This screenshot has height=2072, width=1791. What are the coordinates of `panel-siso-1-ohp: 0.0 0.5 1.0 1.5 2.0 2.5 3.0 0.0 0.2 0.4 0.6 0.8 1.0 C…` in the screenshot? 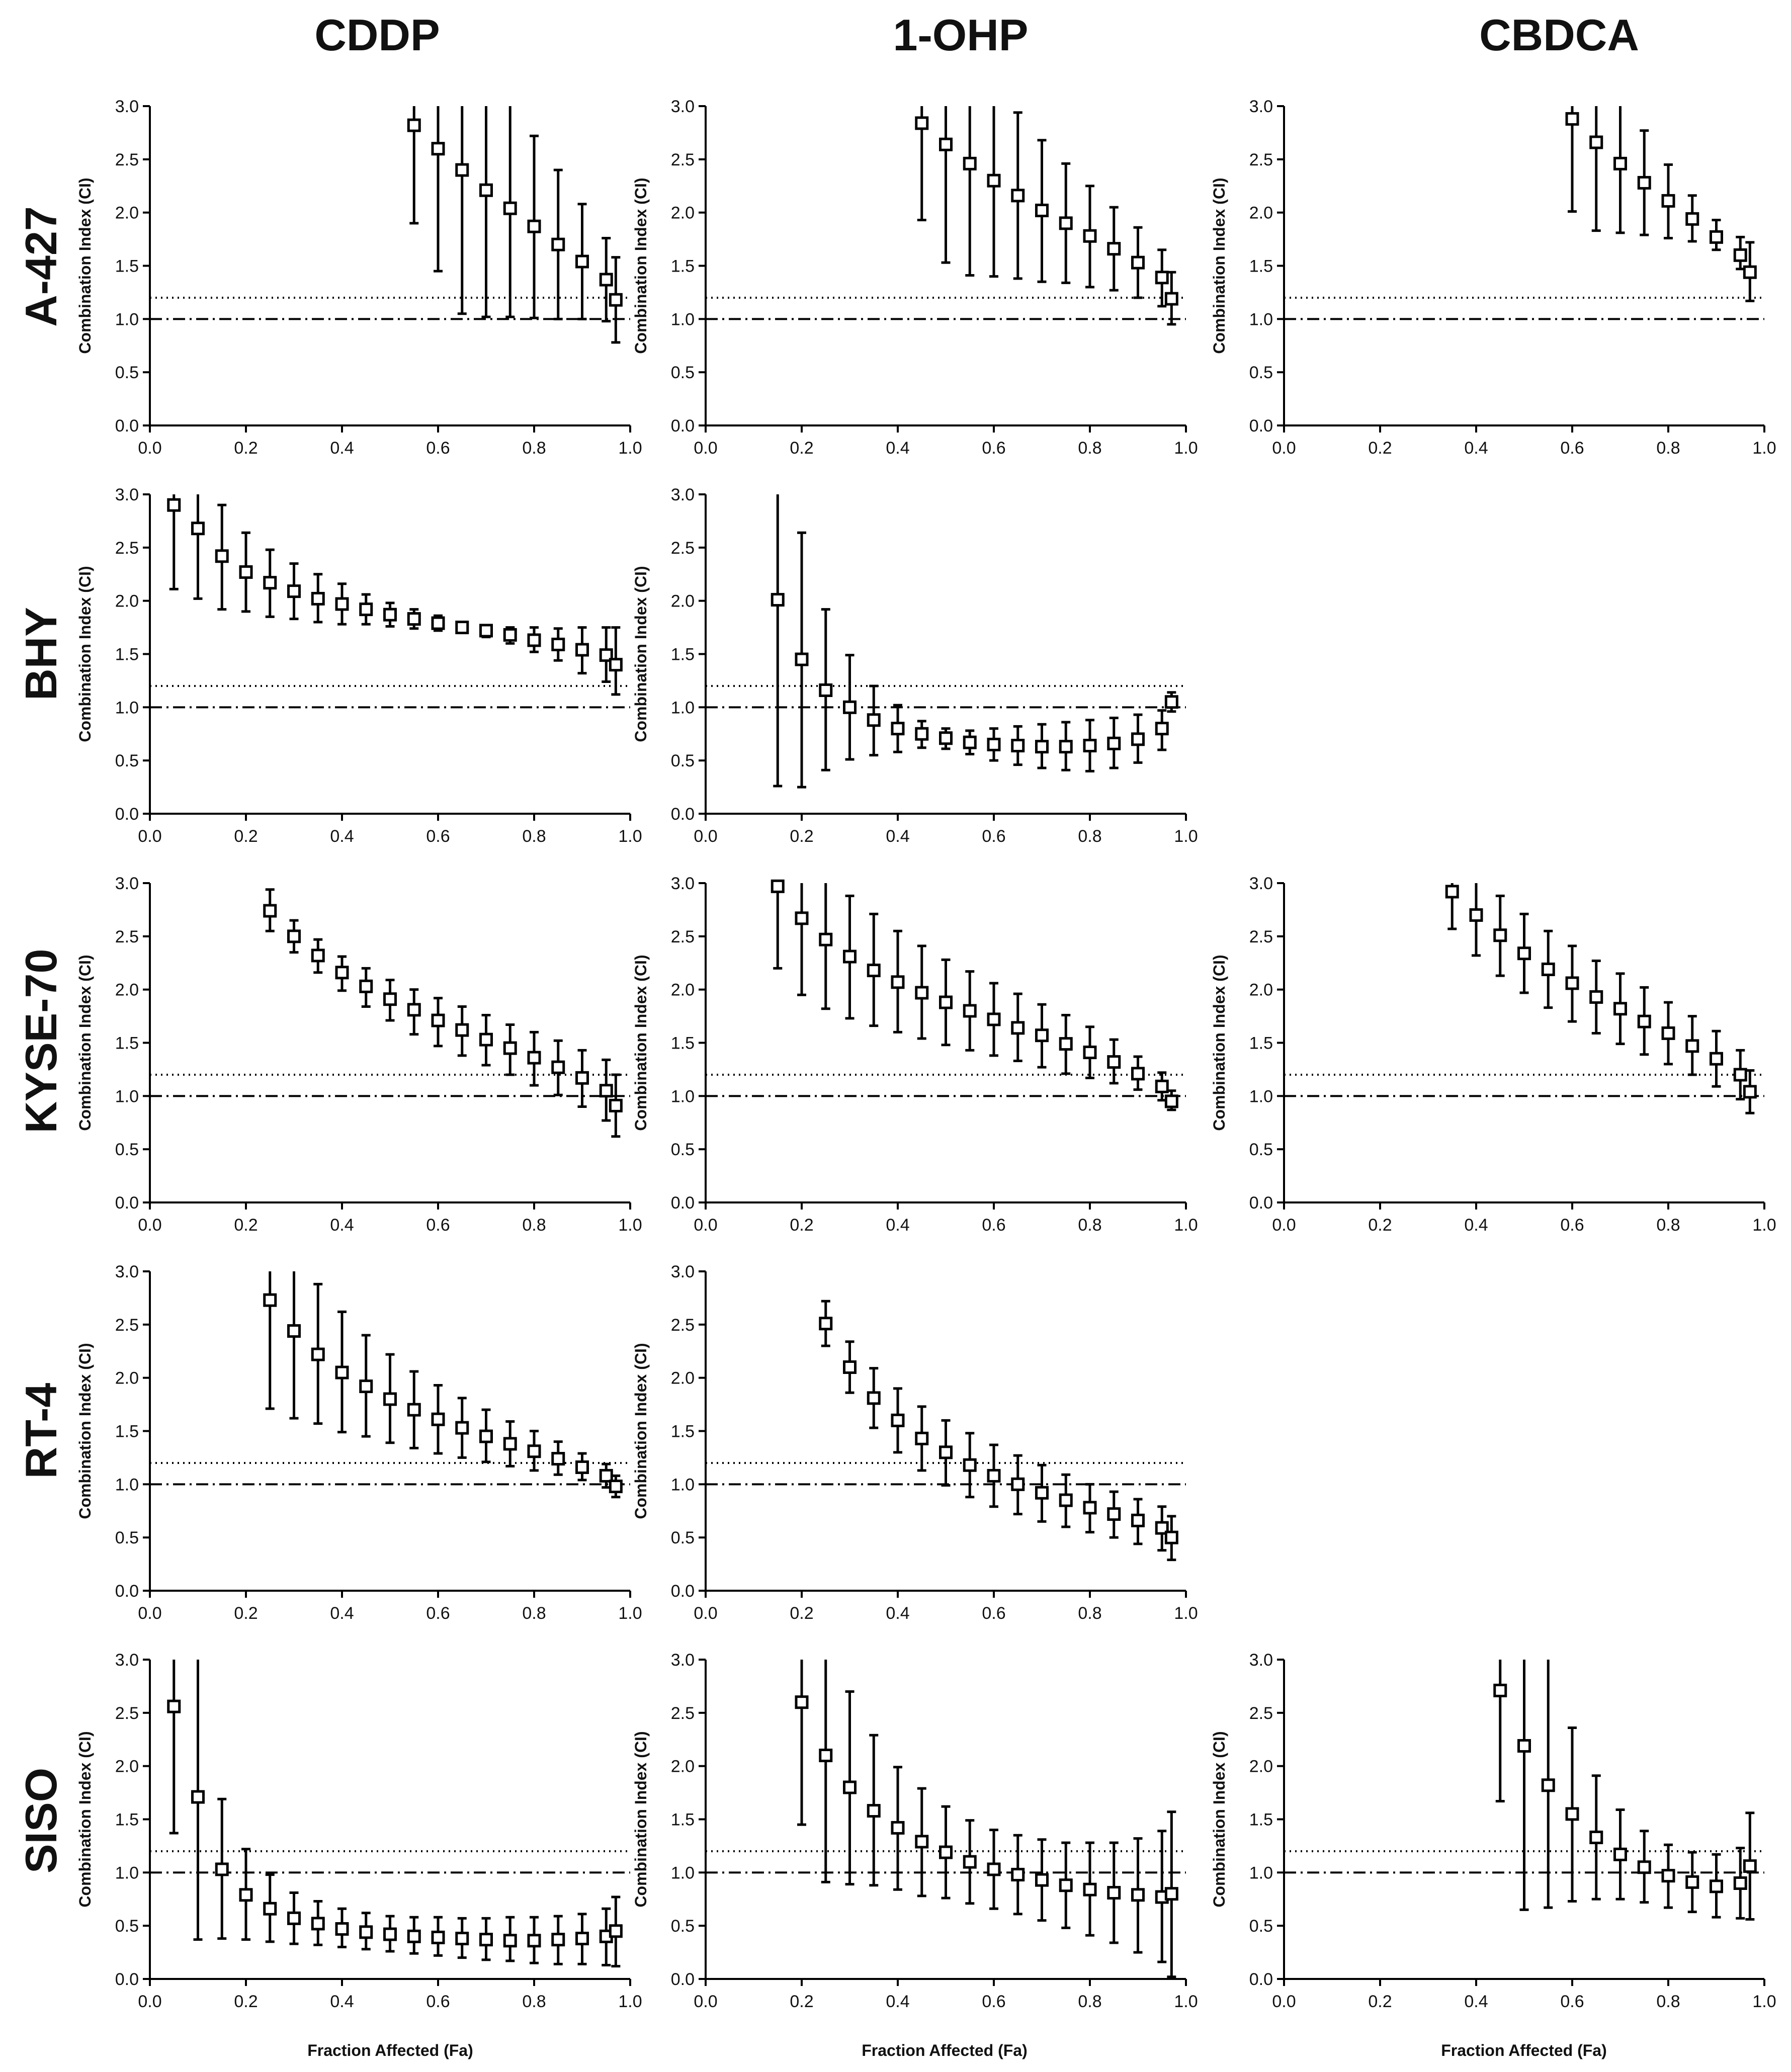 It's located at (915, 1831).